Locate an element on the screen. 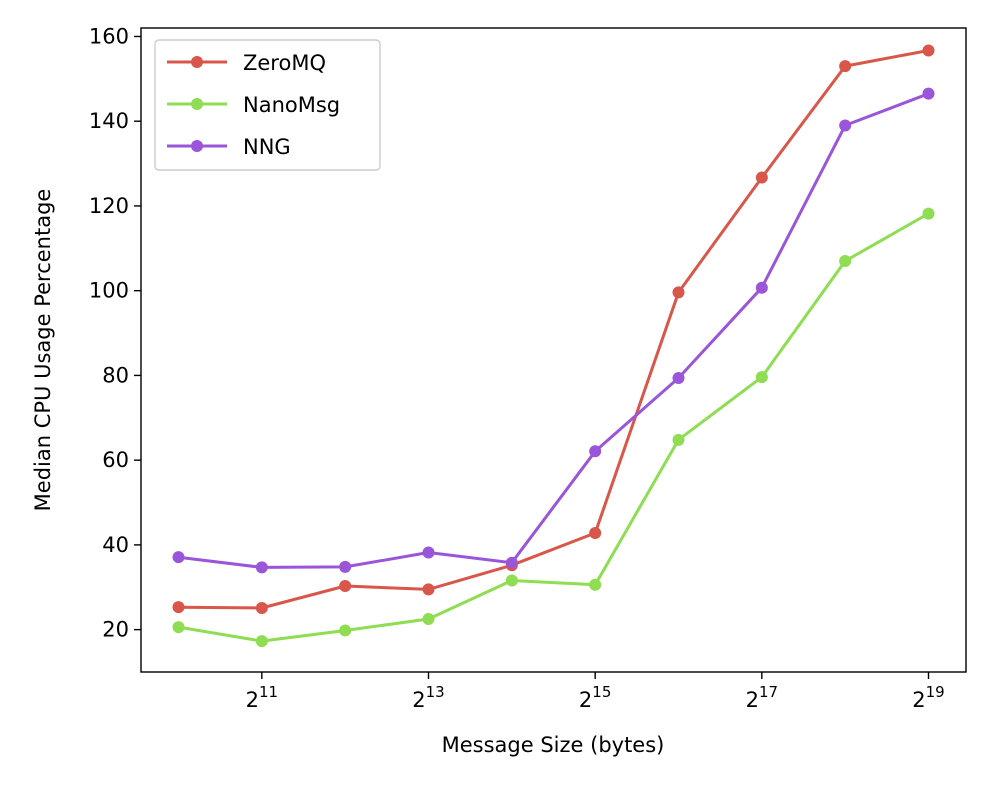 The image size is (996, 797). x-tick-label: 217 is located at coordinates (762, 697).